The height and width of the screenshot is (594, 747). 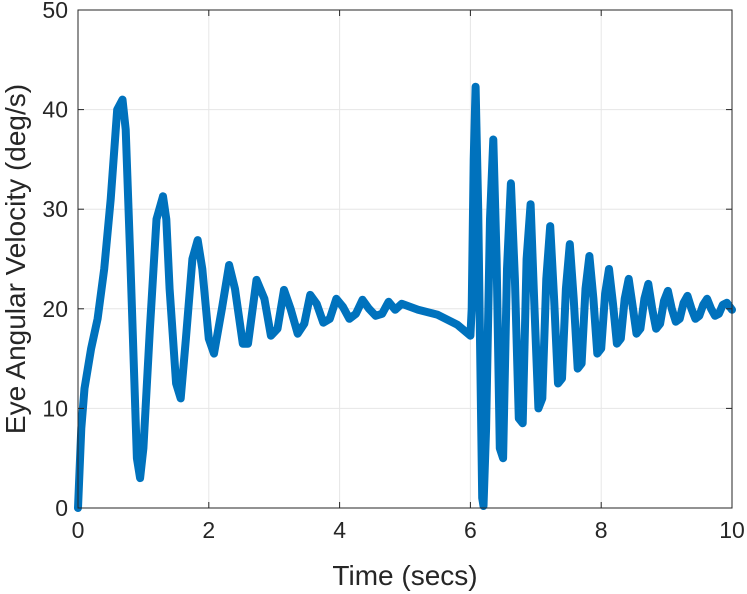 What do you see at coordinates (732, 530) in the screenshot?
I see `x-tick-label: 10` at bounding box center [732, 530].